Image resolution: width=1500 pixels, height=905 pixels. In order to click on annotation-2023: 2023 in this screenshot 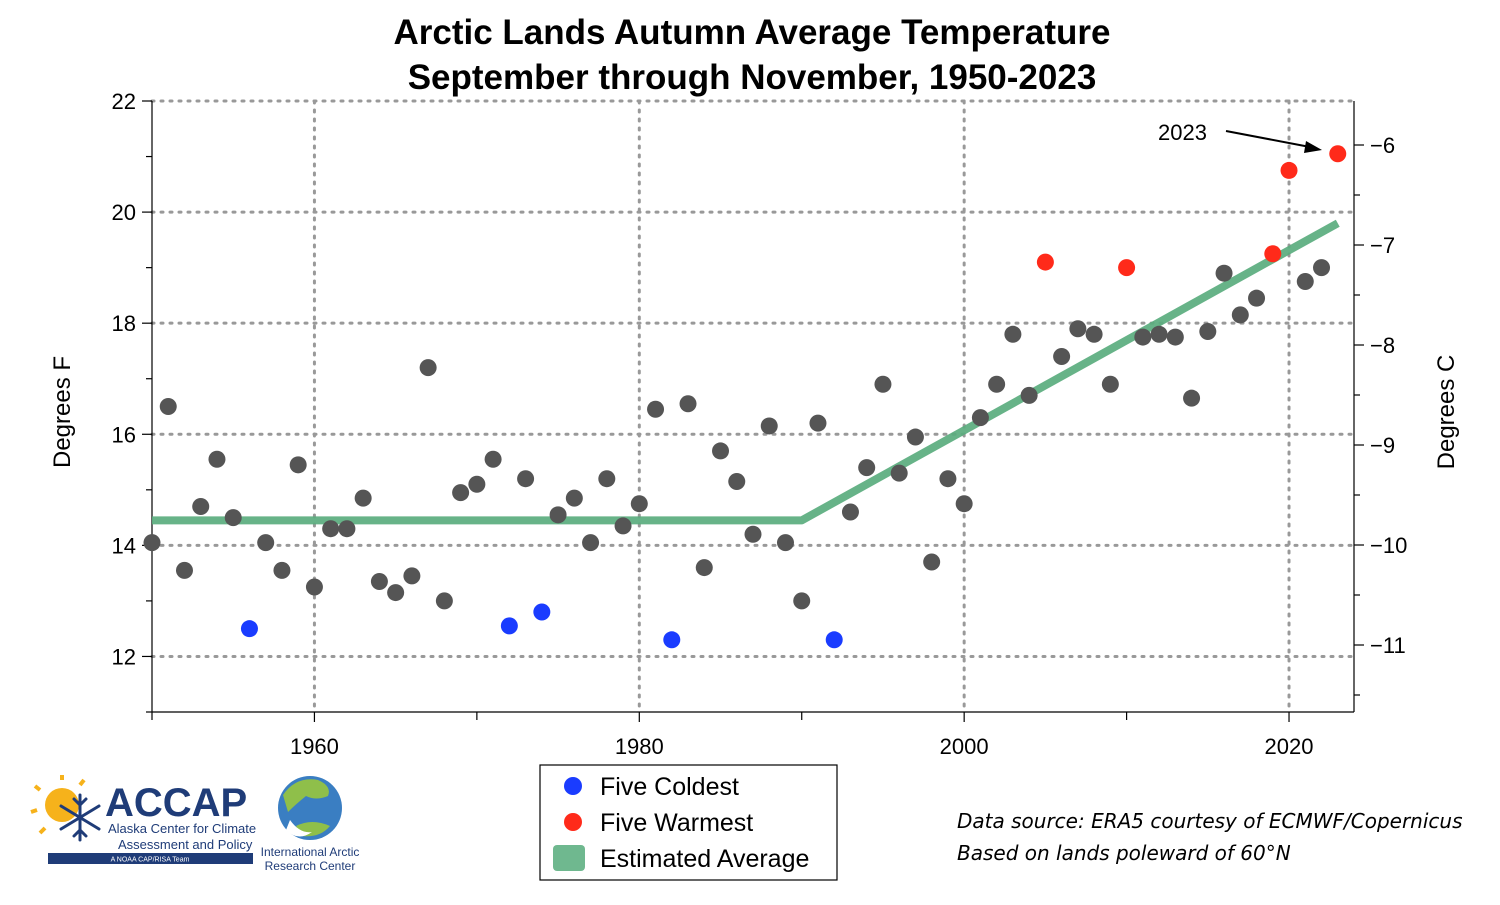, I will do `click(1240, 136)`.